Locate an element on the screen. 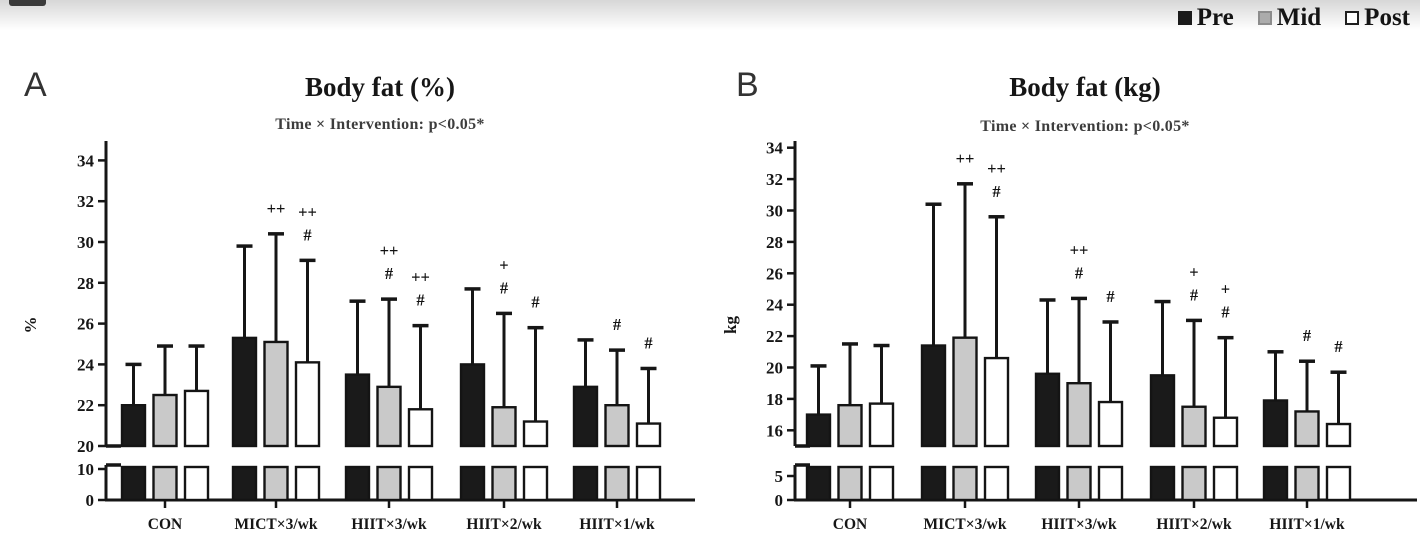 The height and width of the screenshot is (550, 1420). legend-item-pre: Pre is located at coordinates (1205, 18).